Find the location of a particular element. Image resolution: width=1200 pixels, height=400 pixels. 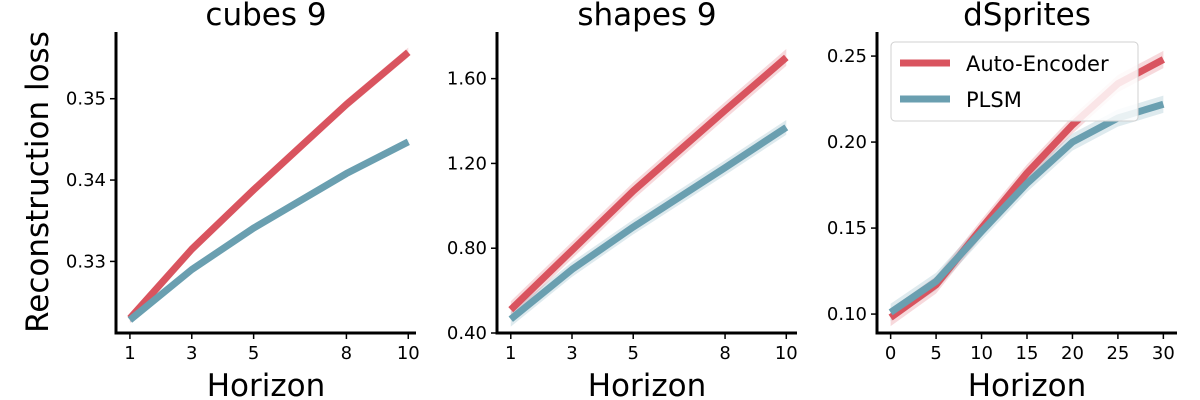

x-axis-label-dsprites: Horizon is located at coordinates (1027, 384).